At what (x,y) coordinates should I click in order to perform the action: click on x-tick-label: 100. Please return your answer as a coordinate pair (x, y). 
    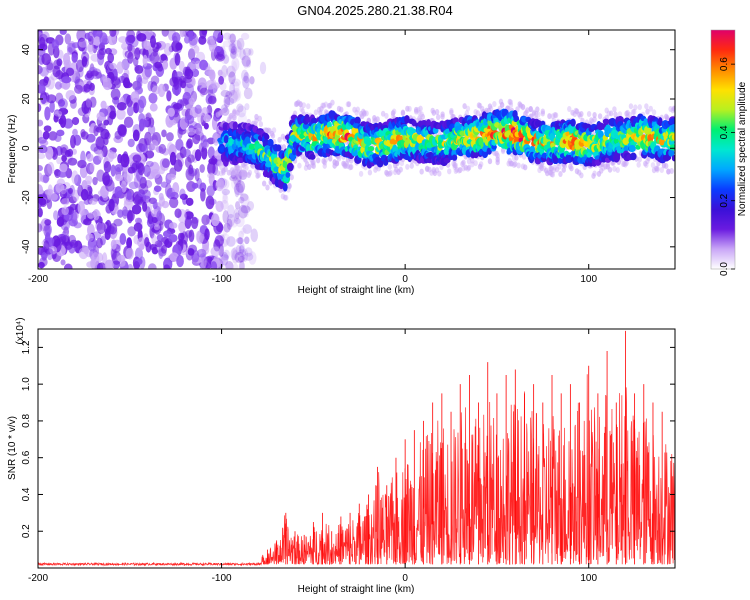
    Looking at the image, I should click on (588, 279).